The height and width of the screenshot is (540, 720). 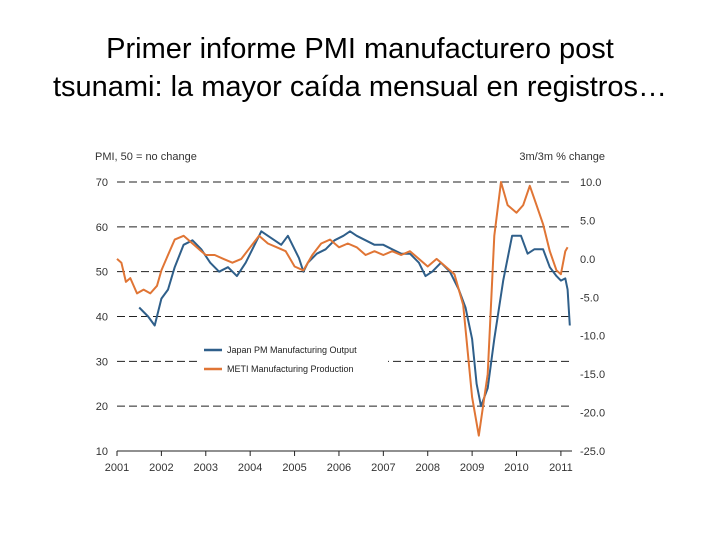 What do you see at coordinates (592, 375) in the screenshot?
I see `right-tick-label: -15.0` at bounding box center [592, 375].